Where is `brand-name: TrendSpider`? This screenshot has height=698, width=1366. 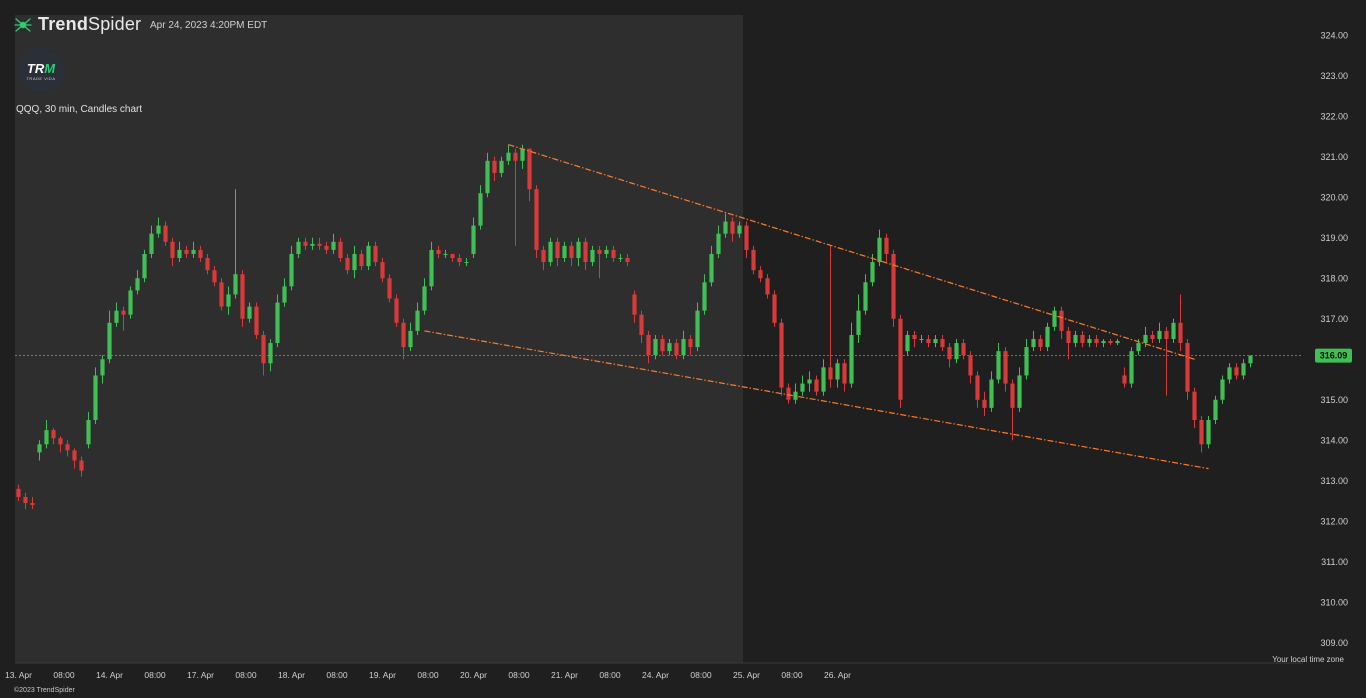 brand-name: TrendSpider is located at coordinates (89, 24).